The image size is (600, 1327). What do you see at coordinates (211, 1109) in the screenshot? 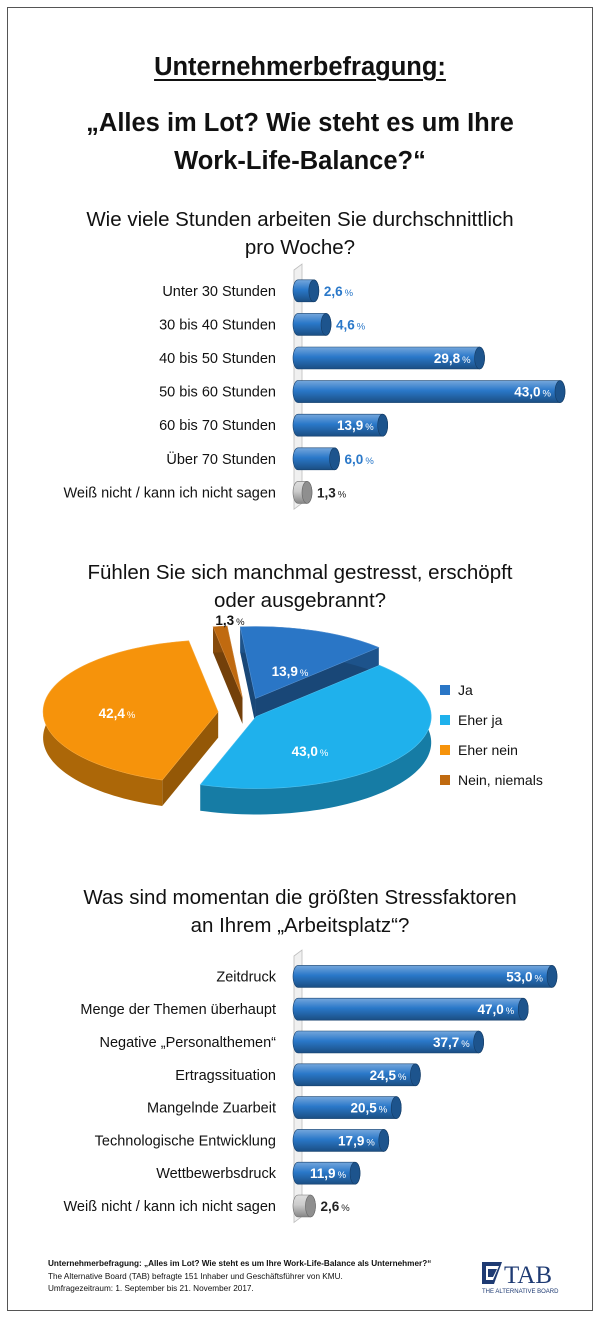
I see `chart3-category-label-4: Mangelnde Zuarbeit` at bounding box center [211, 1109].